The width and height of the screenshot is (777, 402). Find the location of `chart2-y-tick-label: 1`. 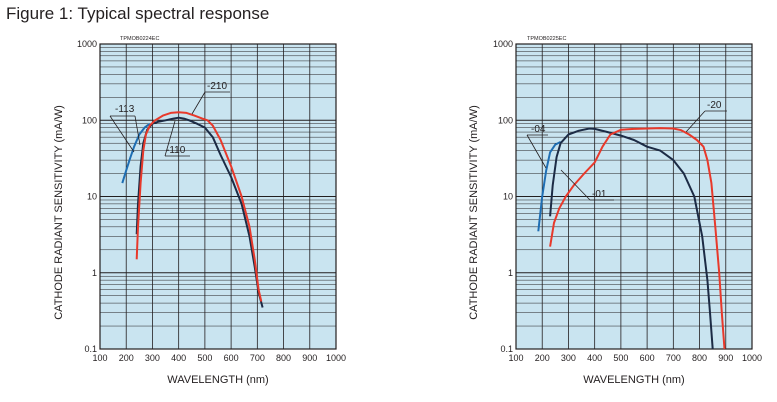

chart2-y-tick-label: 1 is located at coordinates (510, 273).